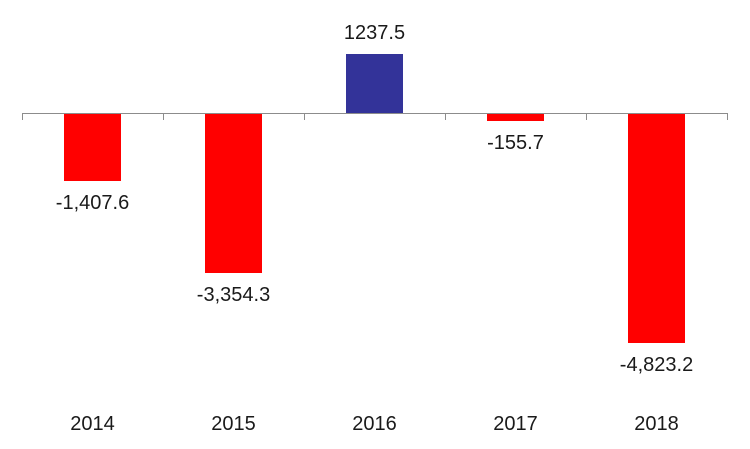  What do you see at coordinates (656, 365) in the screenshot?
I see `value-label-2018: -4,823.2` at bounding box center [656, 365].